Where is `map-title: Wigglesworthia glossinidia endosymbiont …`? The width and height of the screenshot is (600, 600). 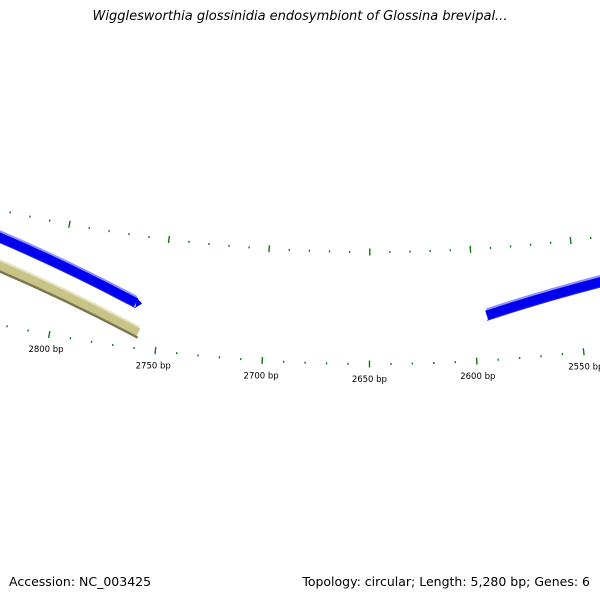 map-title: Wigglesworthia glossinidia endosymbiont … is located at coordinates (300, 16).